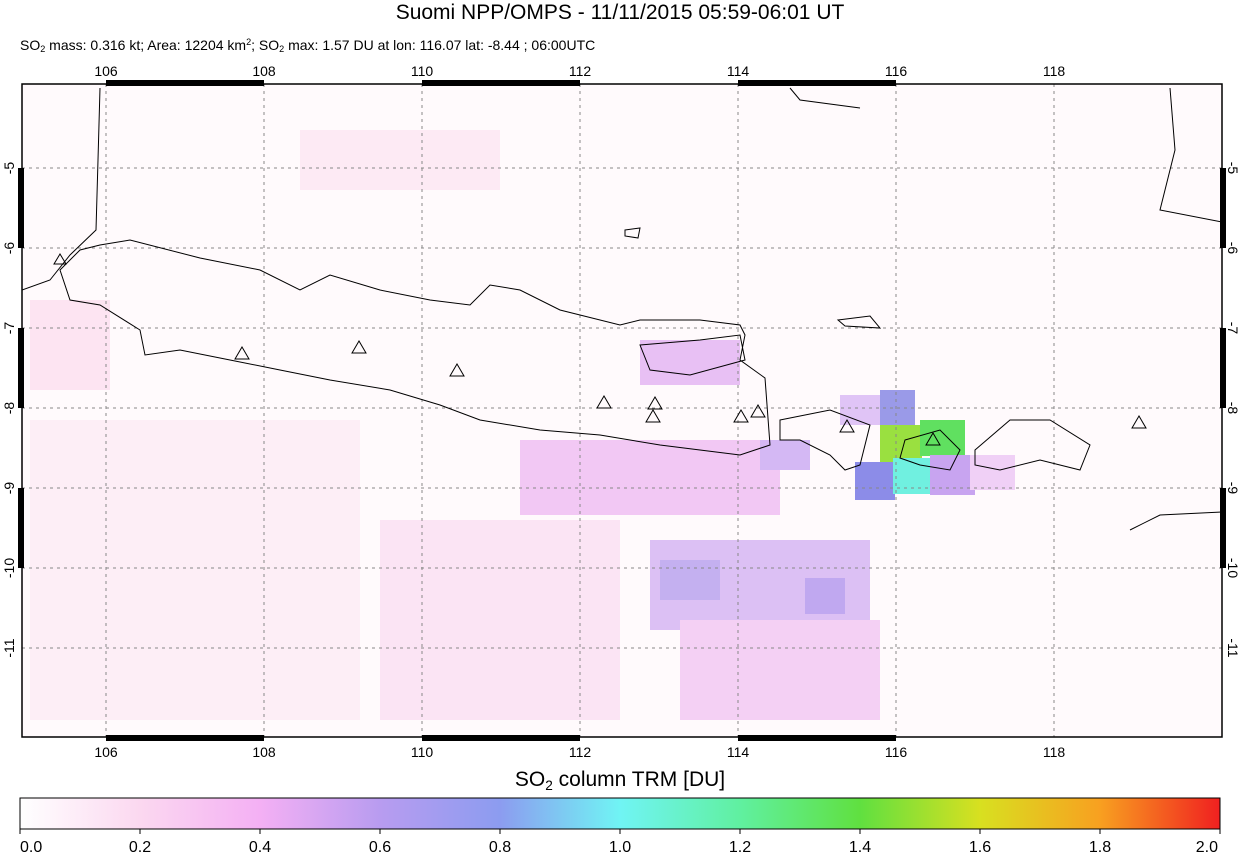 This screenshot has height=855, width=1239. I want to click on lon-label-bottom: 116, so click(896, 752).